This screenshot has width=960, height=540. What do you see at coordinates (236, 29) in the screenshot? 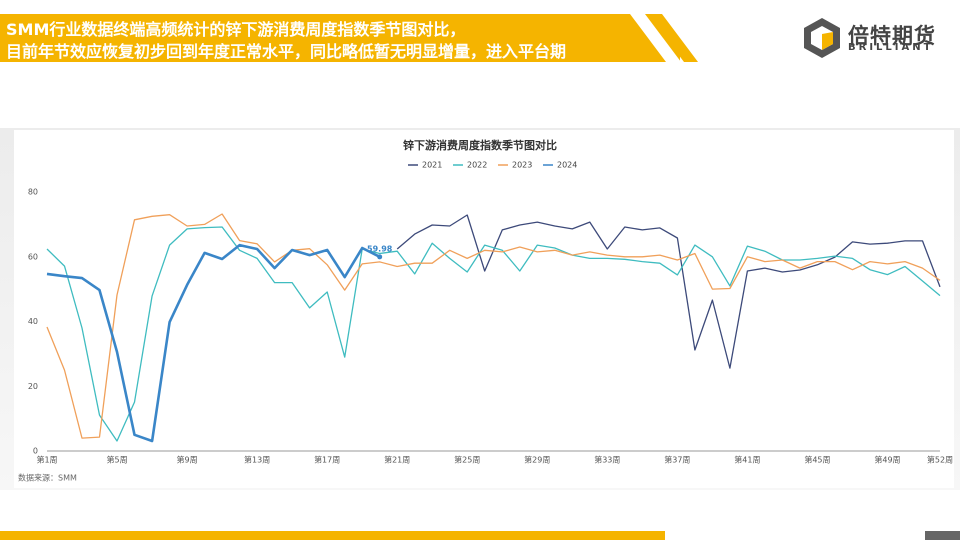
I see `header-line: SMM行业数据终端高频统计的锌下游消费周度指数季节图对比，` at bounding box center [236, 29].